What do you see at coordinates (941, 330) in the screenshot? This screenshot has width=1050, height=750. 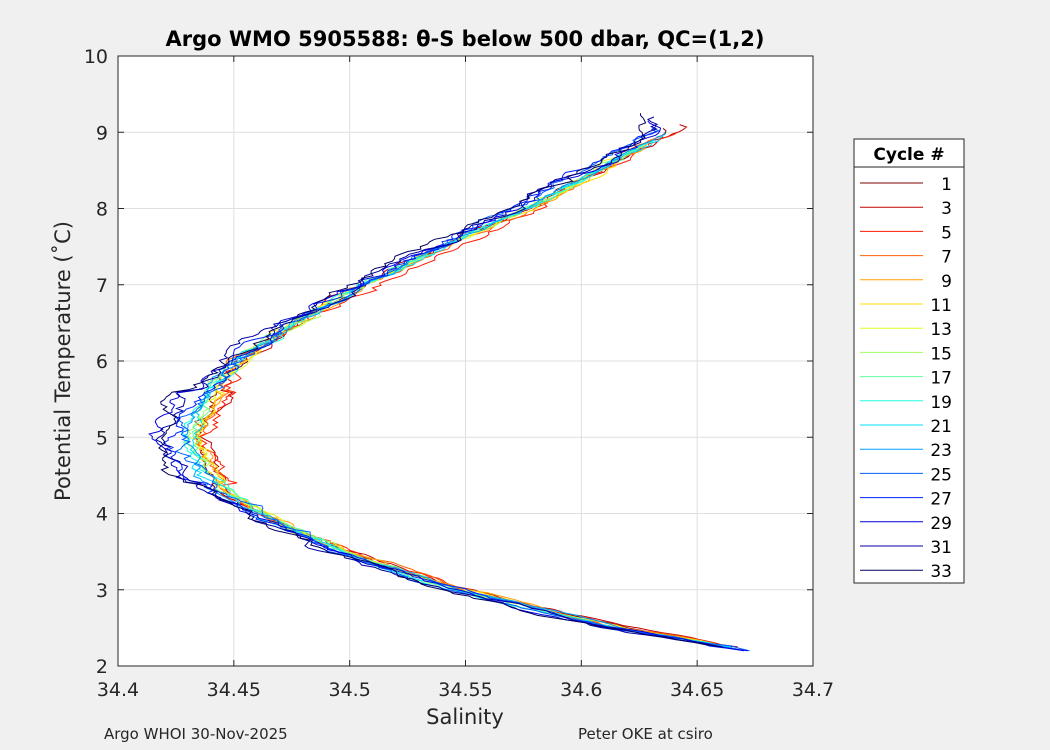 I see `legend-label-cycle-13: 13` at bounding box center [941, 330].